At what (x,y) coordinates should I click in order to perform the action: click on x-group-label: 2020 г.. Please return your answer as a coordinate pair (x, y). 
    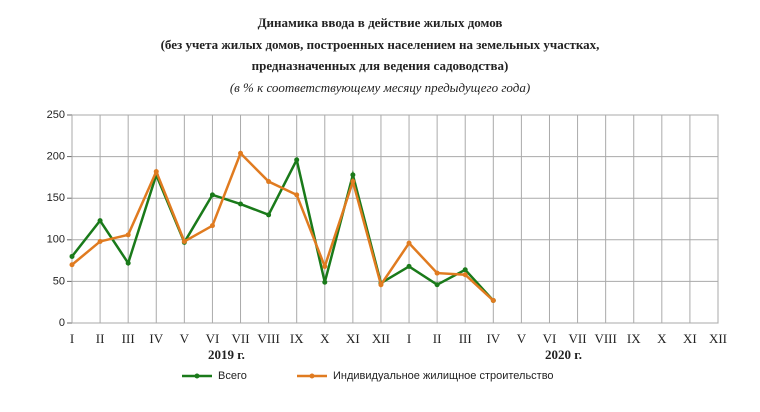
    Looking at the image, I should click on (563, 354).